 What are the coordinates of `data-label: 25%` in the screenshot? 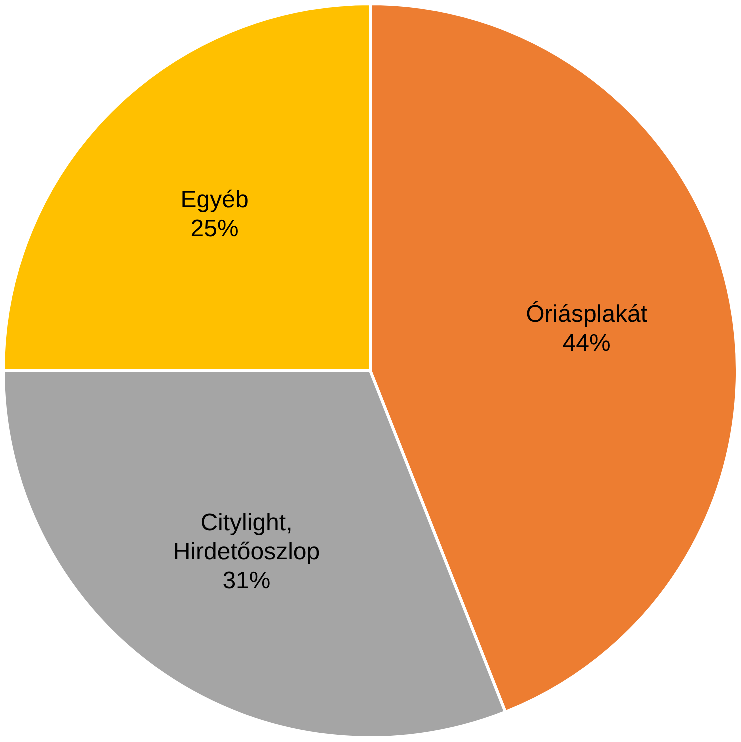 It's located at (214, 228).